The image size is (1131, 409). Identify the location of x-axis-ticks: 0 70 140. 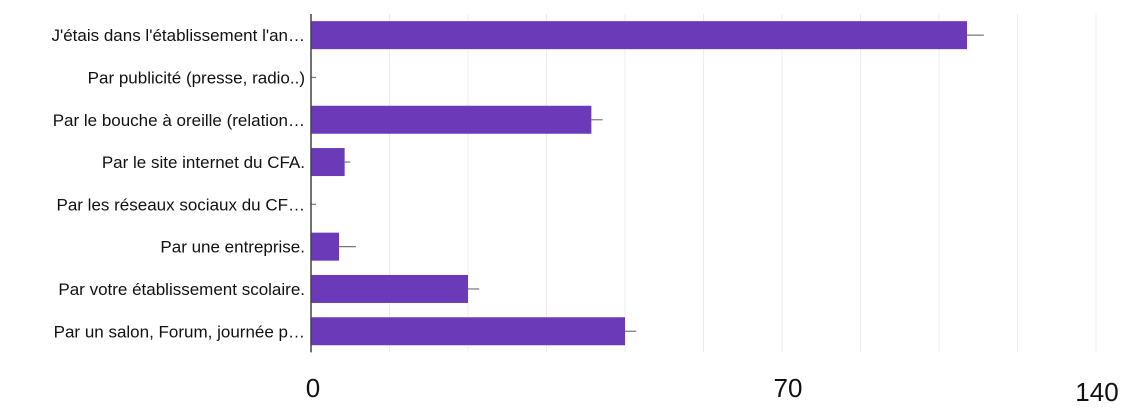
(712, 390).